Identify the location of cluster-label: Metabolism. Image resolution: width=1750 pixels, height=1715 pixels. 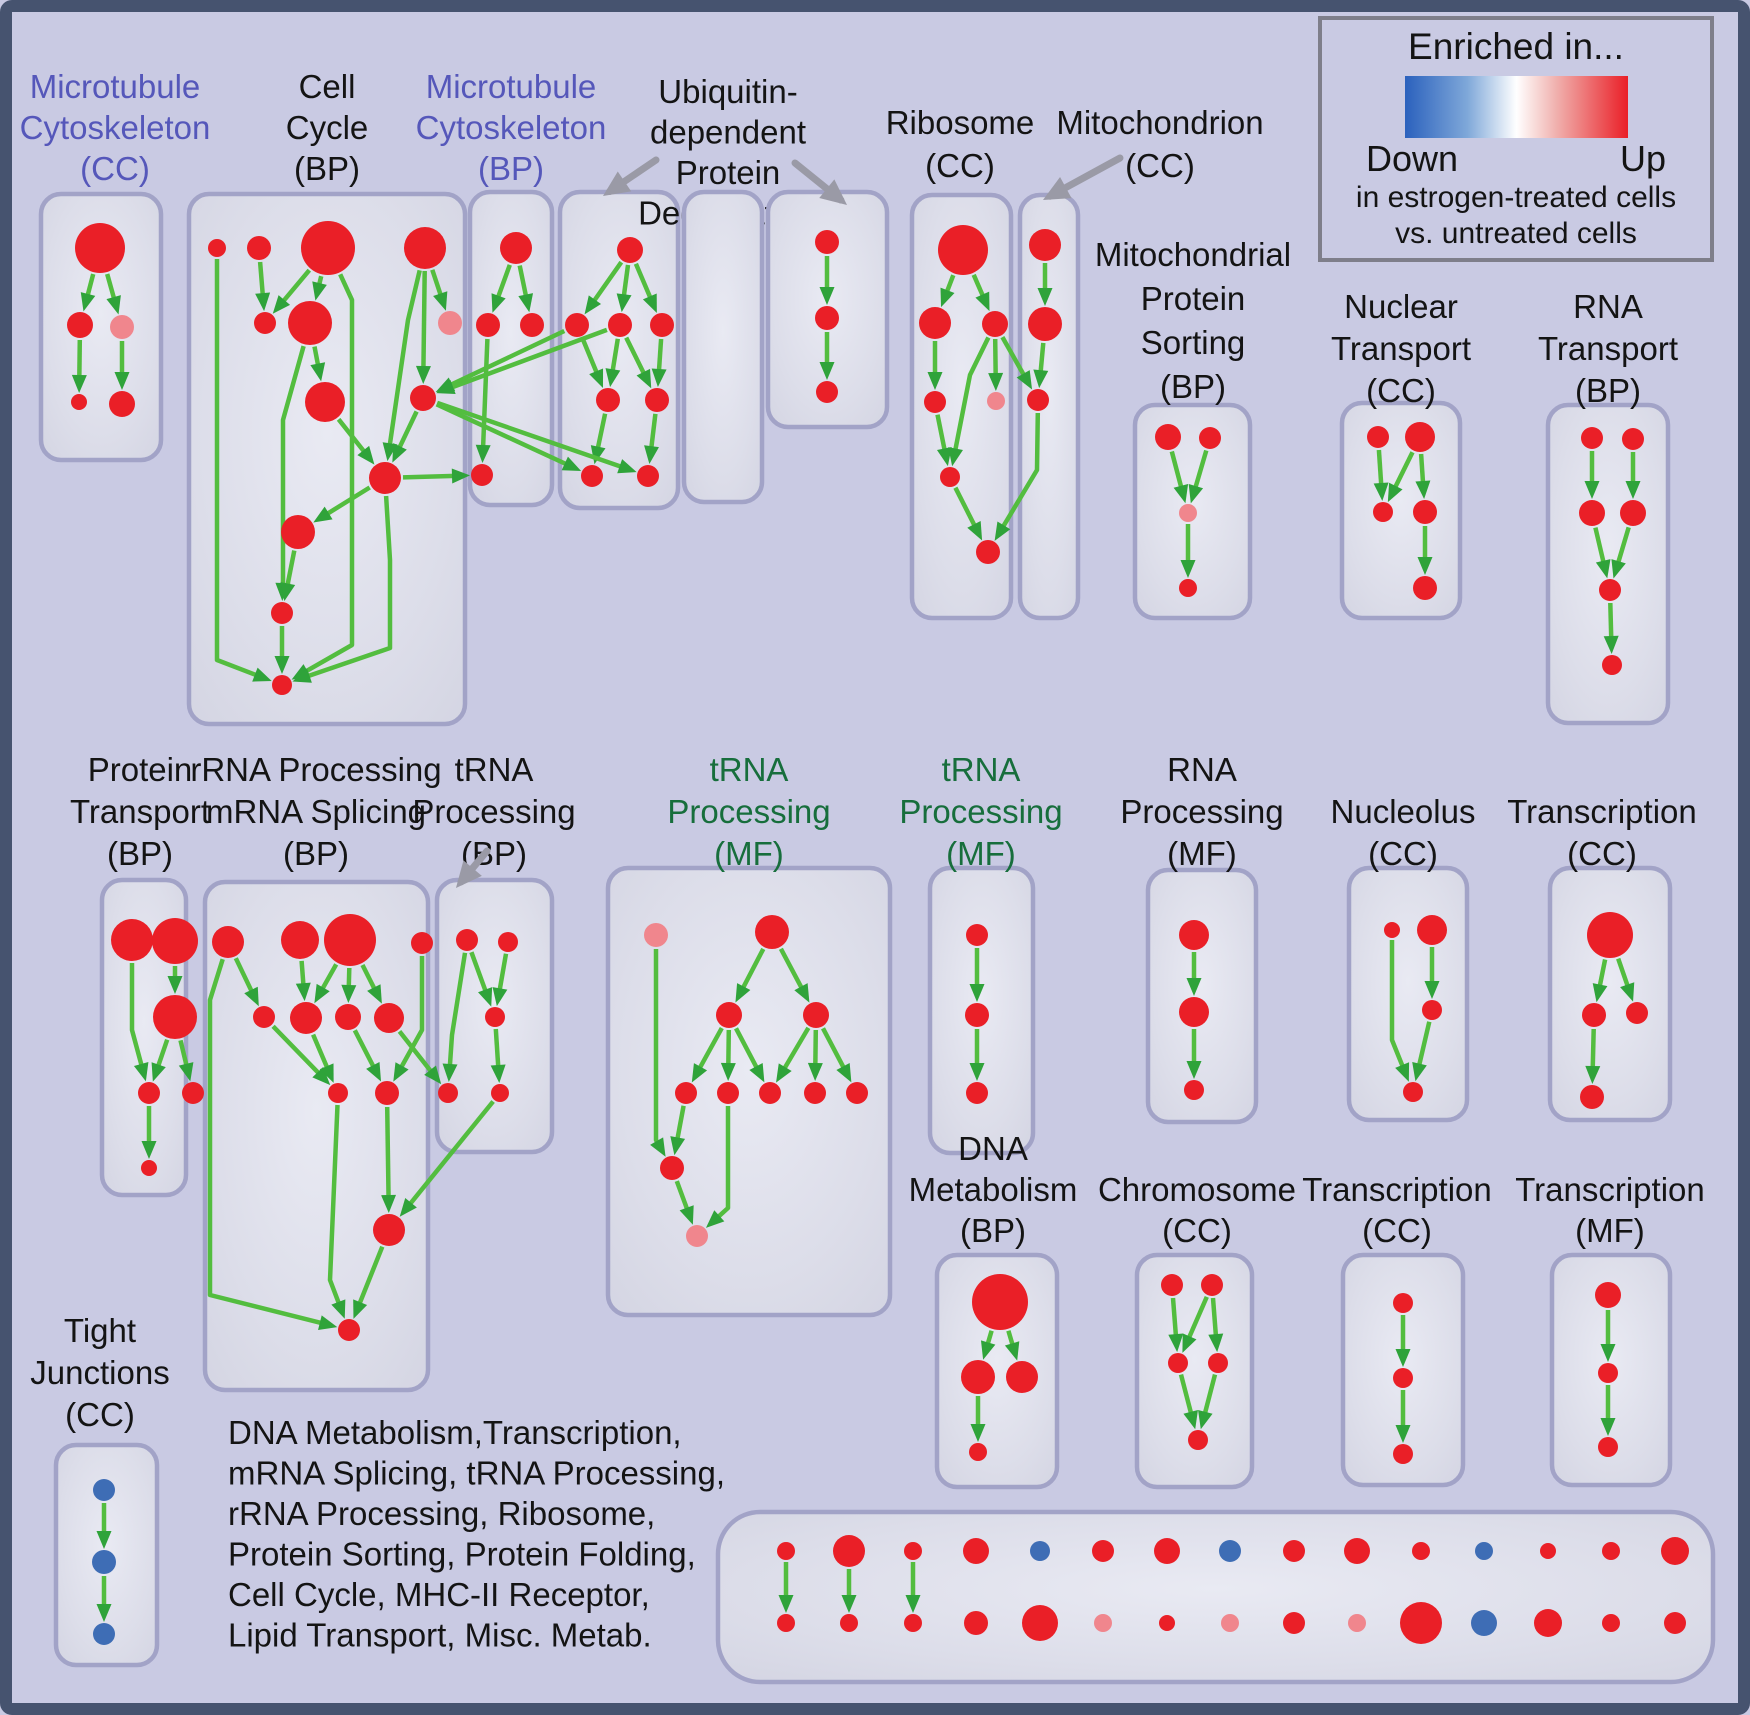
(993, 1189).